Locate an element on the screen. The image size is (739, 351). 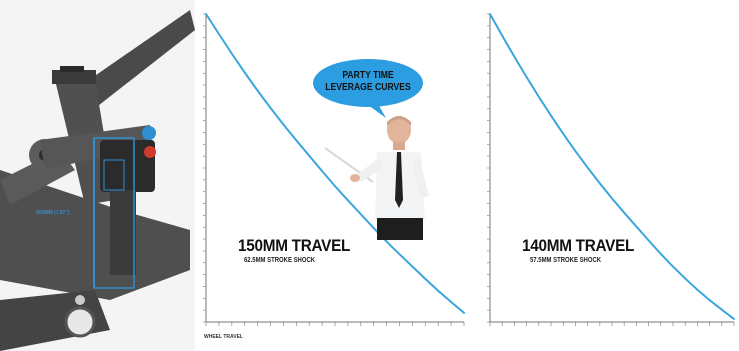
speech-bubble: PARTY TIME LEVERAGE CURVES is located at coordinates (368, 88).